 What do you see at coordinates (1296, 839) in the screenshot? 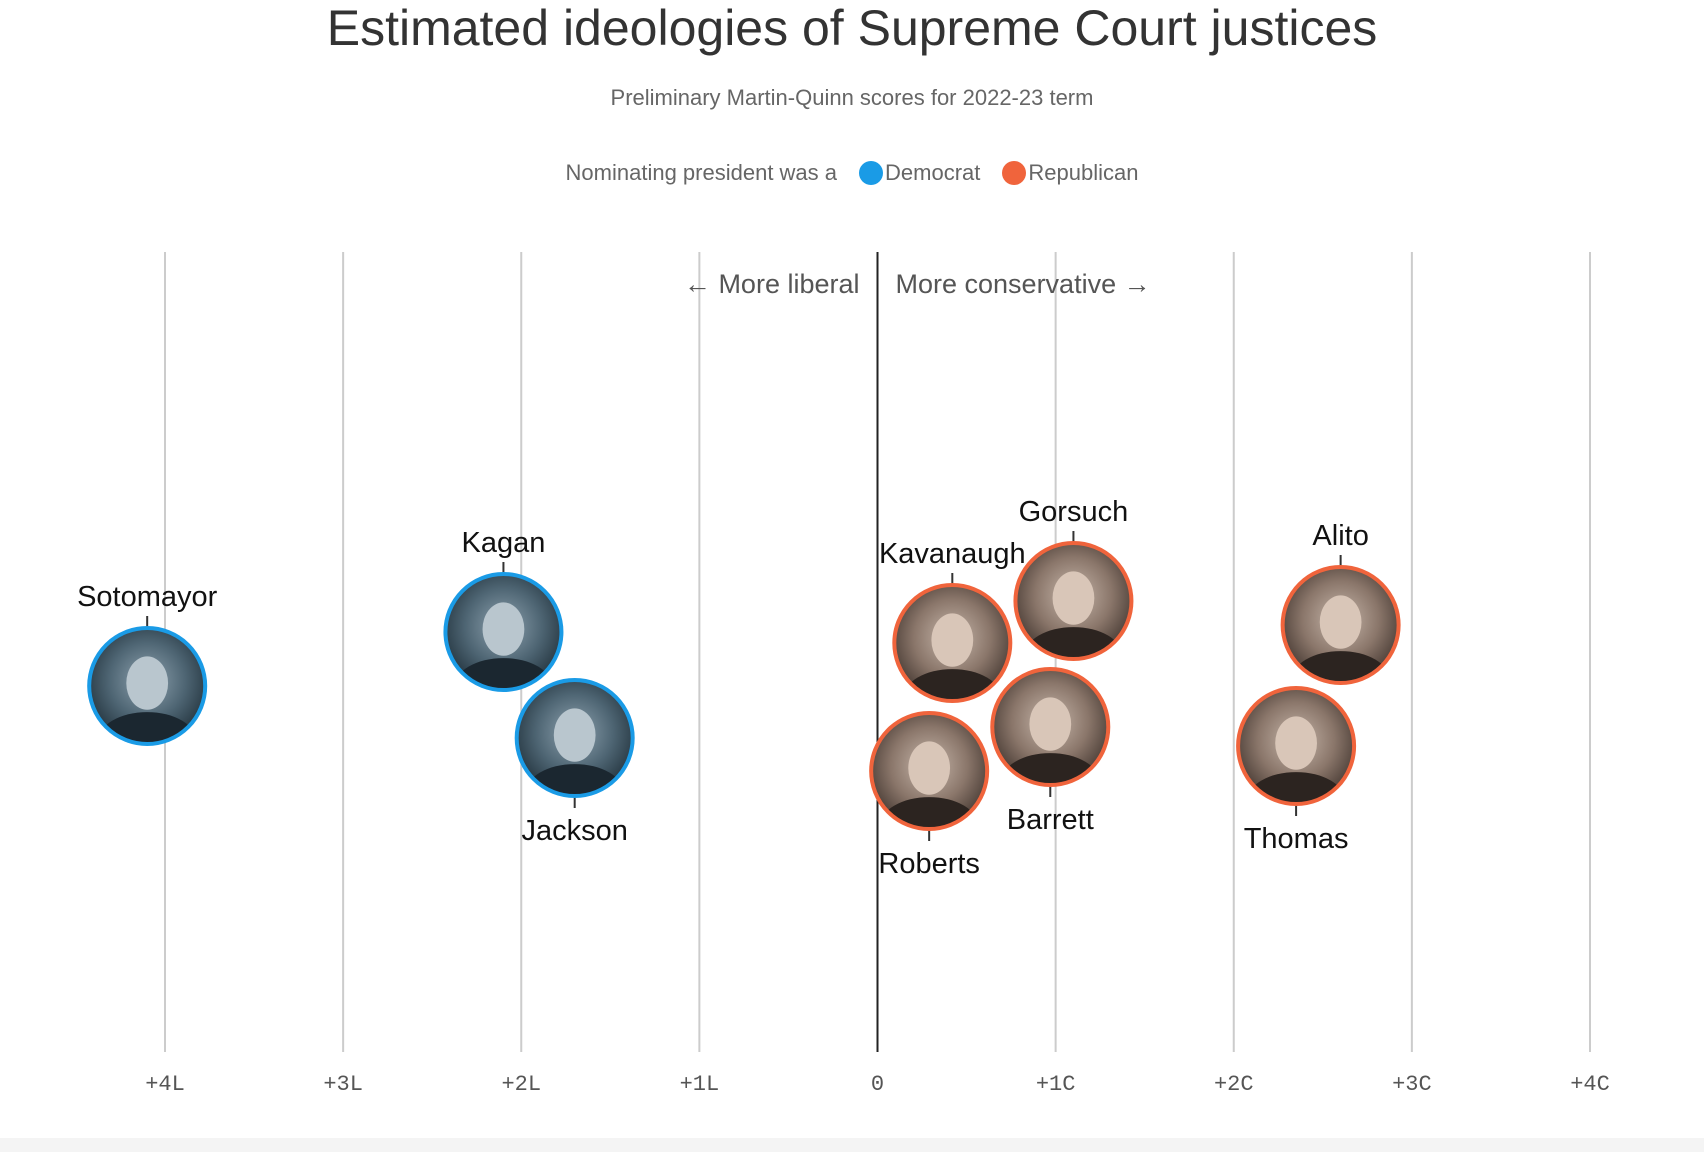
I see `name-label-thomas: Thomas` at bounding box center [1296, 839].